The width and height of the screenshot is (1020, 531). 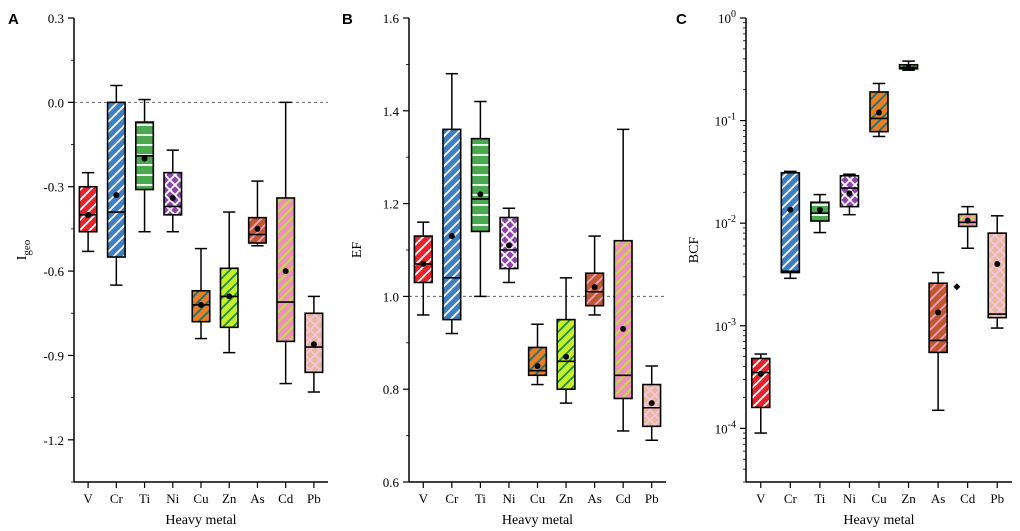 I want to click on y-tick-label: 0.3, so click(x=56, y=18).